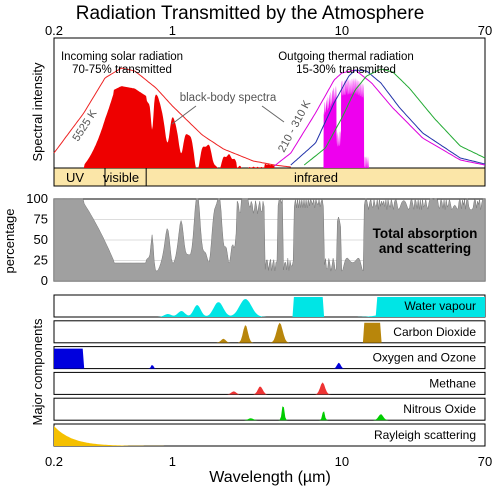  What do you see at coordinates (54, 30) in the screenshot?
I see `top-tick-label: 0.2` at bounding box center [54, 30].